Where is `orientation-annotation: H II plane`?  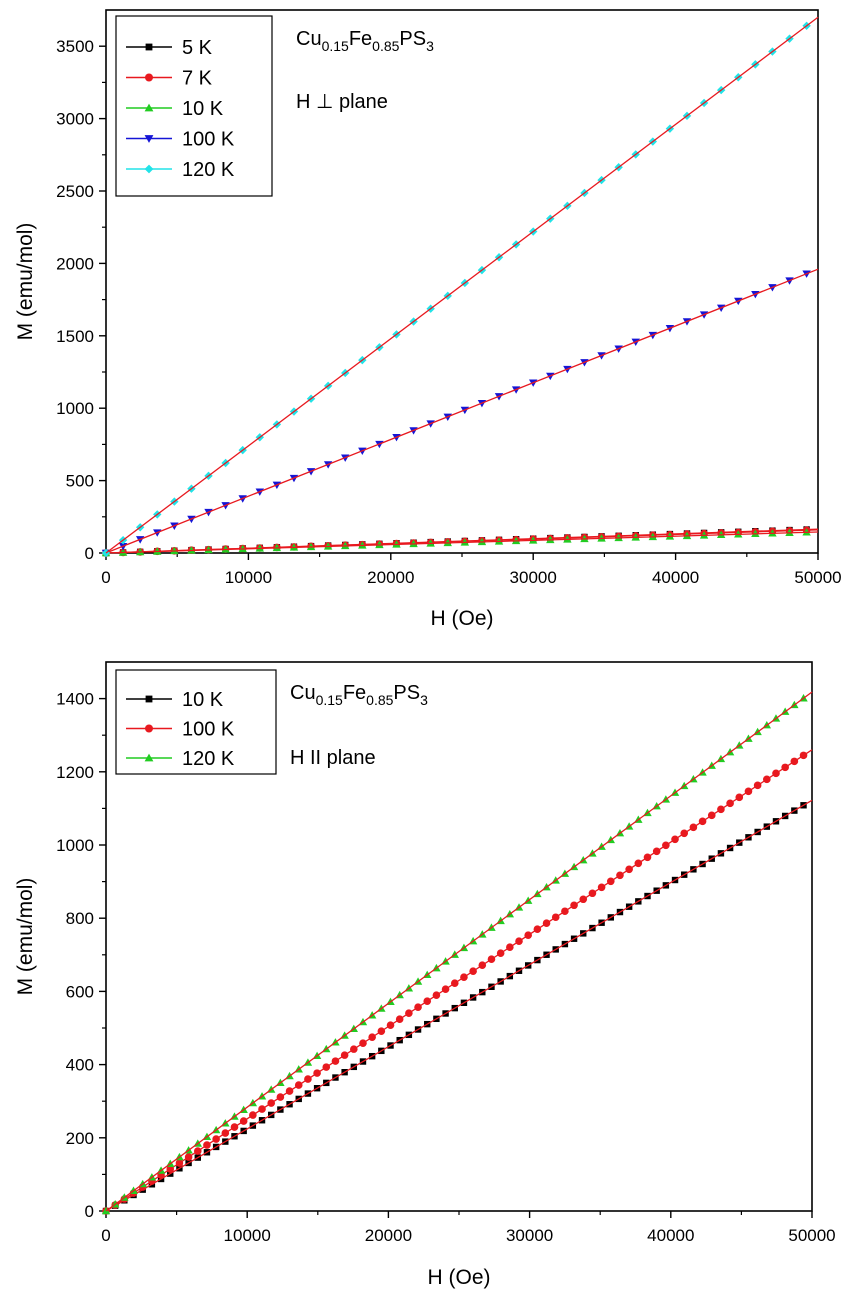 orientation-annotation: H II plane is located at coordinates (333, 758).